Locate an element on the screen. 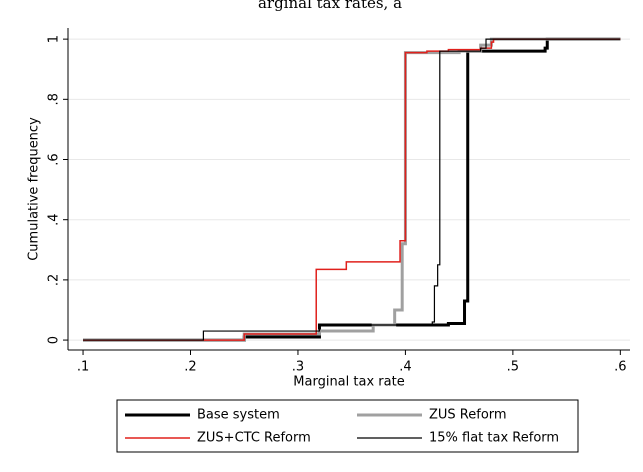  y-tick-label: .2 is located at coordinates (54, 280).